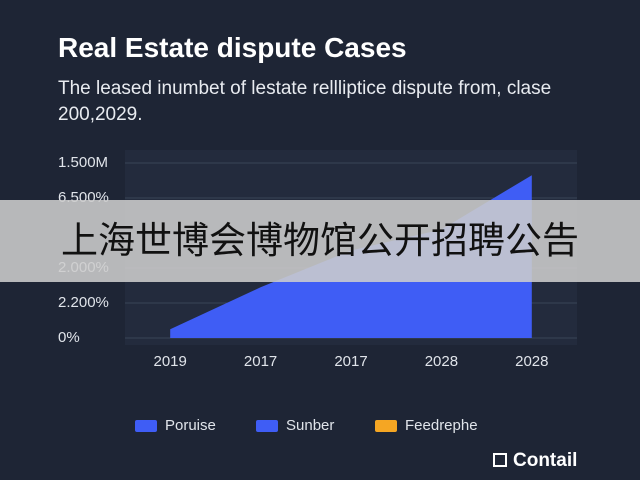 The image size is (640, 480). Describe the element at coordinates (545, 460) in the screenshot. I see `brand-text: Contail` at that location.